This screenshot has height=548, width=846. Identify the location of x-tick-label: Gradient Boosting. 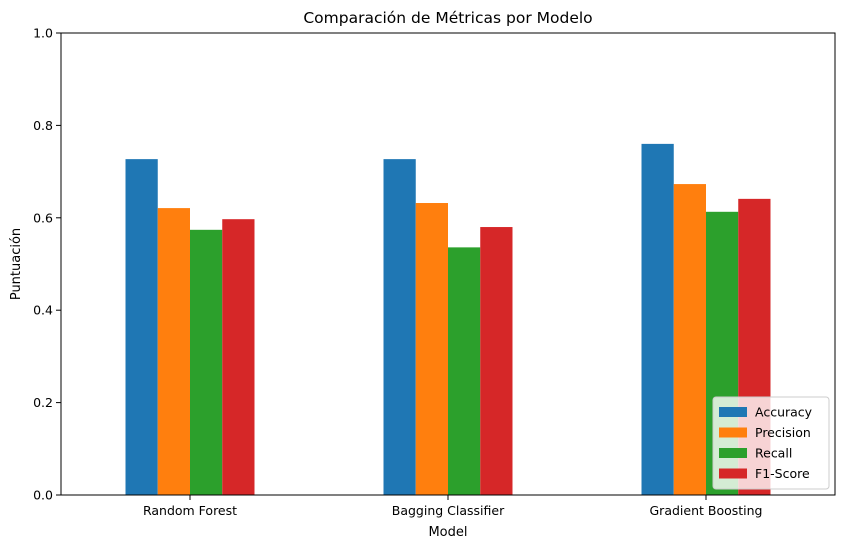
(706, 510).